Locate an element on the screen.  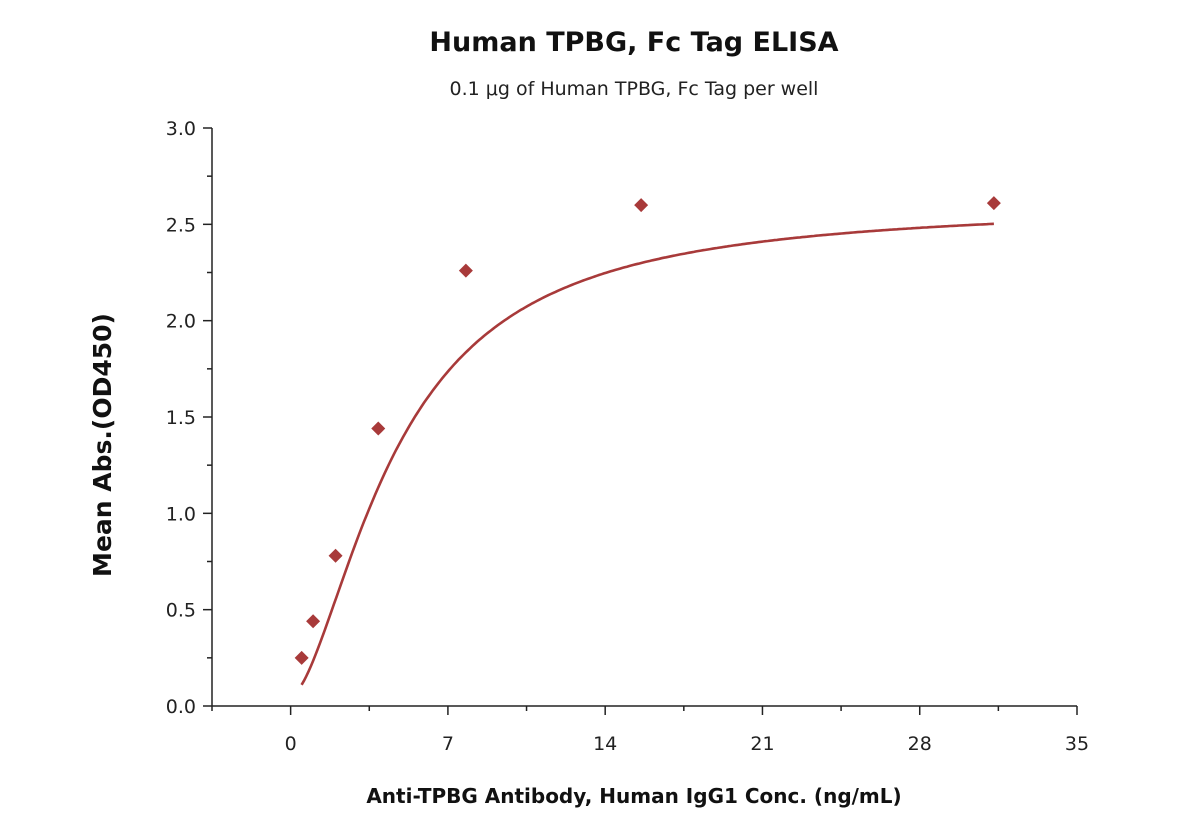
x-tick-label: 14 is located at coordinates (605, 744).